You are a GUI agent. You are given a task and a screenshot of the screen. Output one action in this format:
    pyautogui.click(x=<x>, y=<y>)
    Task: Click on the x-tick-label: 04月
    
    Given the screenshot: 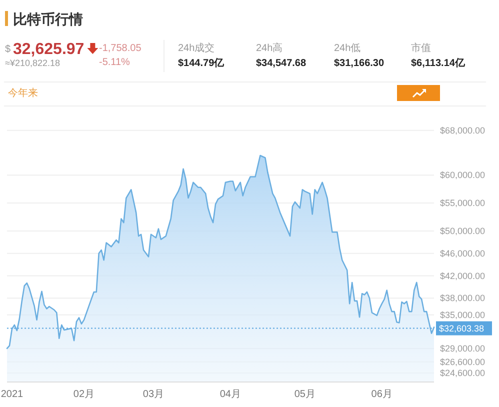 What is the action you would take?
    pyautogui.click(x=230, y=394)
    